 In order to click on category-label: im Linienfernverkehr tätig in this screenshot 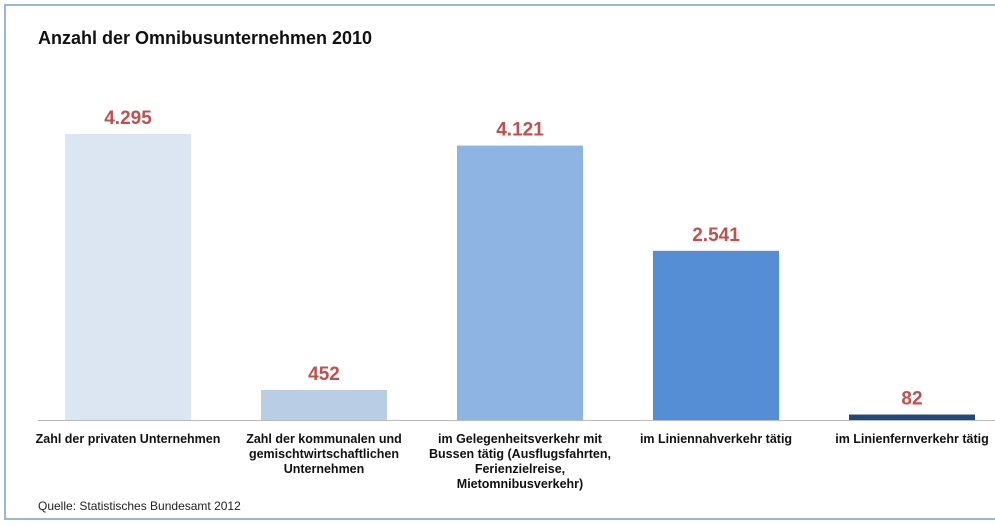, I will do `click(912, 439)`.